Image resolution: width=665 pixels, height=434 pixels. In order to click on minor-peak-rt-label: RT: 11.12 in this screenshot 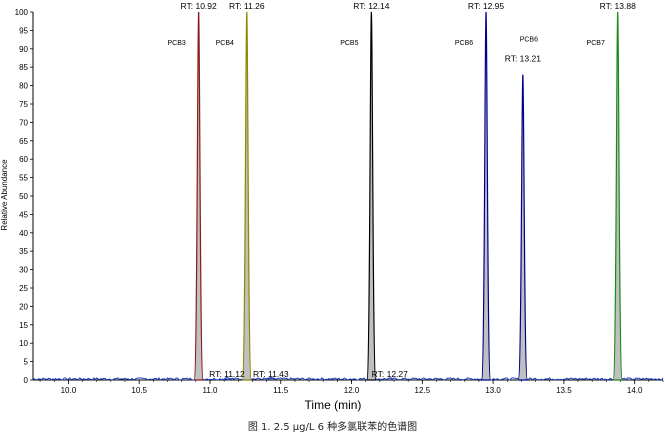, I will do `click(227, 374)`.